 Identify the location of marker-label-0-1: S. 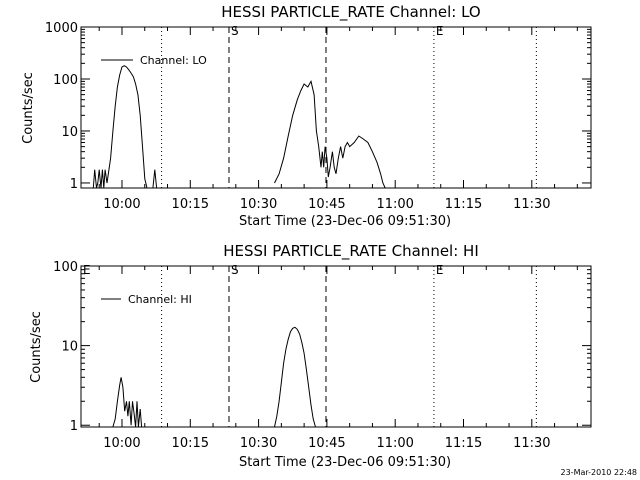
(235, 31).